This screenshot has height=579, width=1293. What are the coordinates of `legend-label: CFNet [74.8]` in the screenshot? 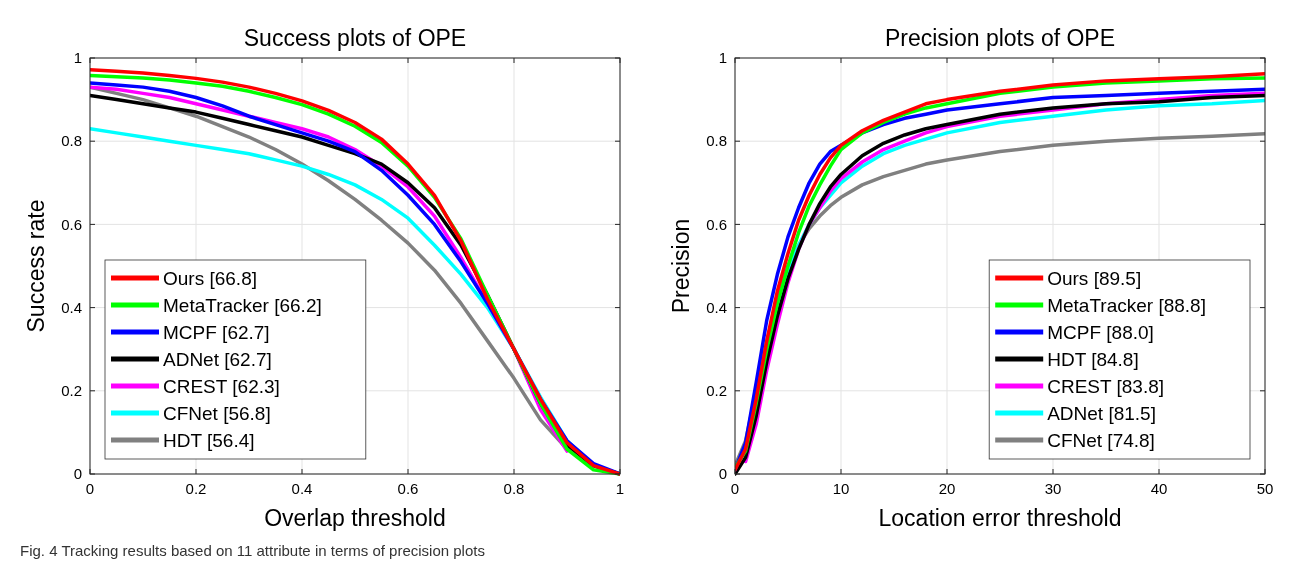 It's located at (1101, 440).